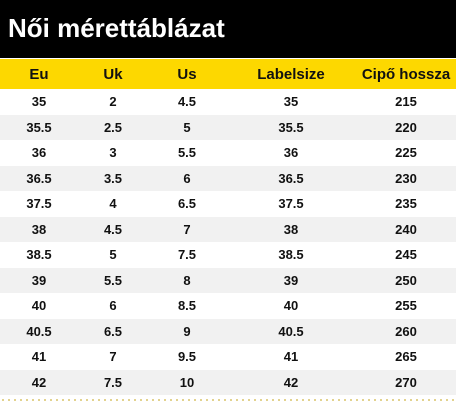  I want to click on bottom-dotted-divider, so click(228, 400).